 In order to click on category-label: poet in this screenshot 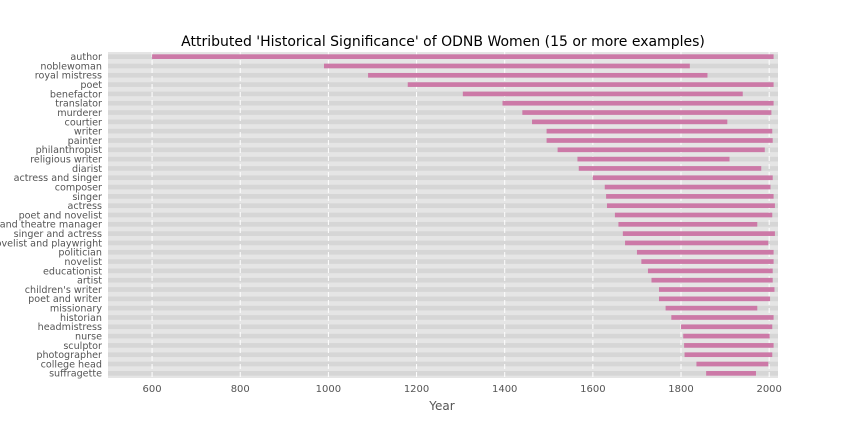, I will do `click(91, 85)`.